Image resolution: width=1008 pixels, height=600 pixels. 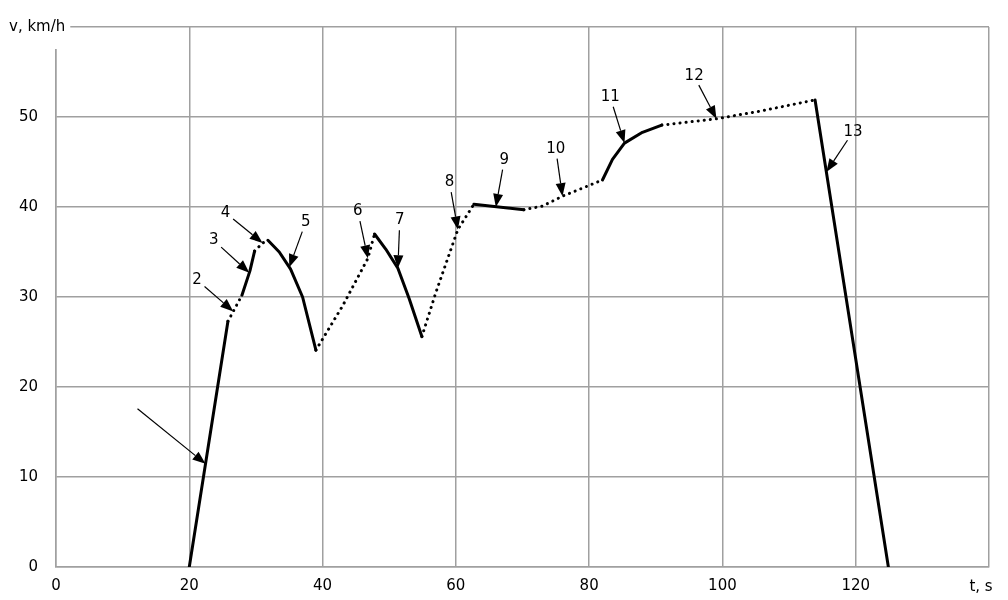 What do you see at coordinates (556, 147) in the screenshot?
I see `annotation: 10` at bounding box center [556, 147].